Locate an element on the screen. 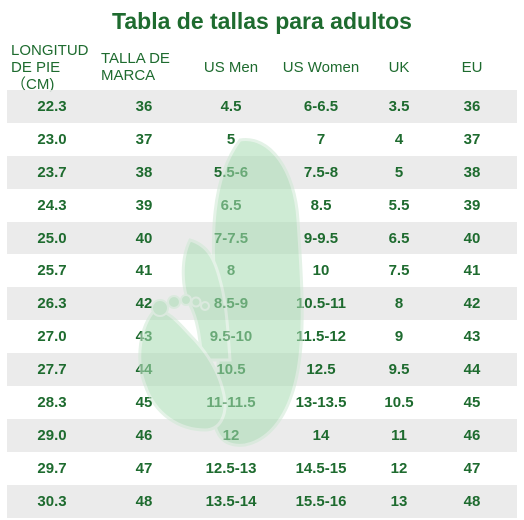 This screenshot has height=520, width=524. header-us-men: US Men is located at coordinates (231, 67).